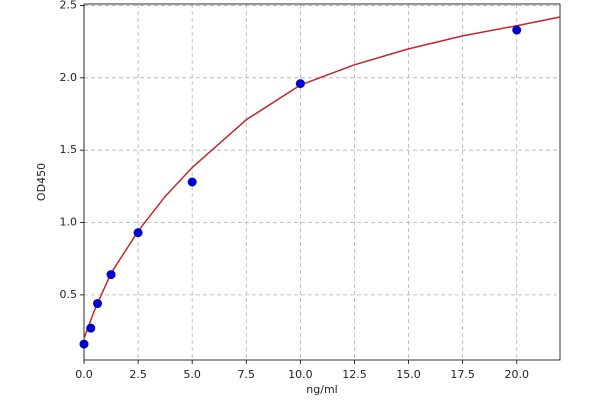 The image size is (600, 400). Describe the element at coordinates (138, 374) in the screenshot. I see `x-tick-label: 2.5` at that location.